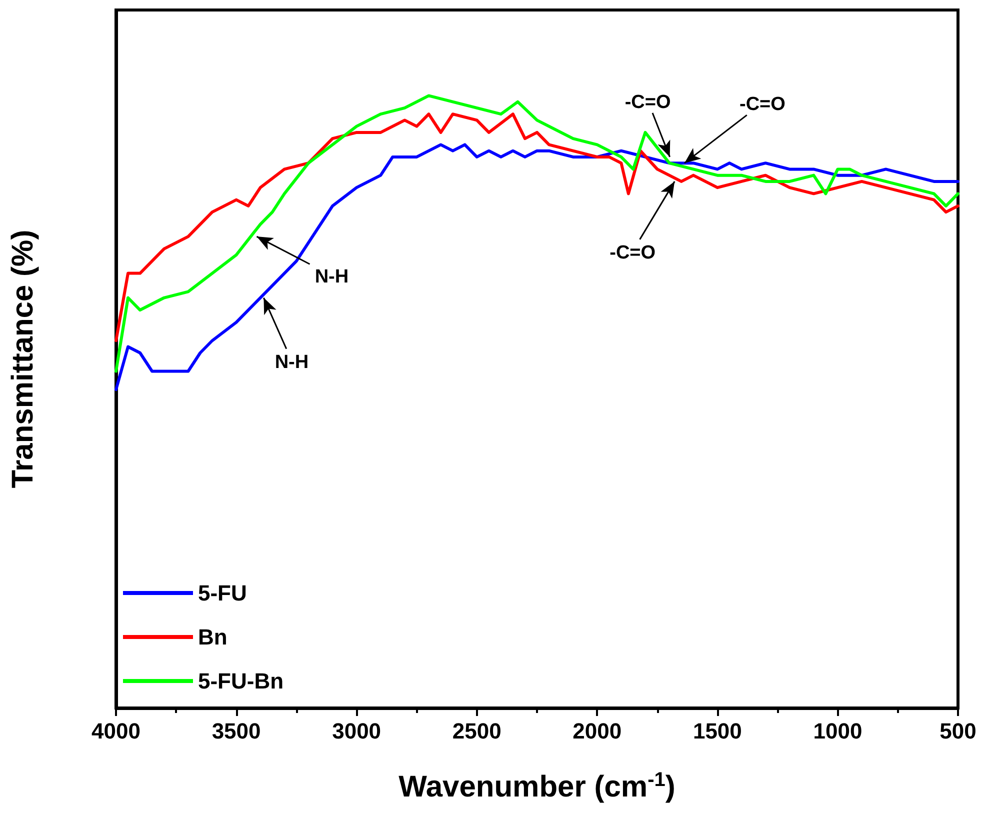 The height and width of the screenshot is (837, 990). What do you see at coordinates (477, 731) in the screenshot?
I see `x-tick-label: 2500` at bounding box center [477, 731].